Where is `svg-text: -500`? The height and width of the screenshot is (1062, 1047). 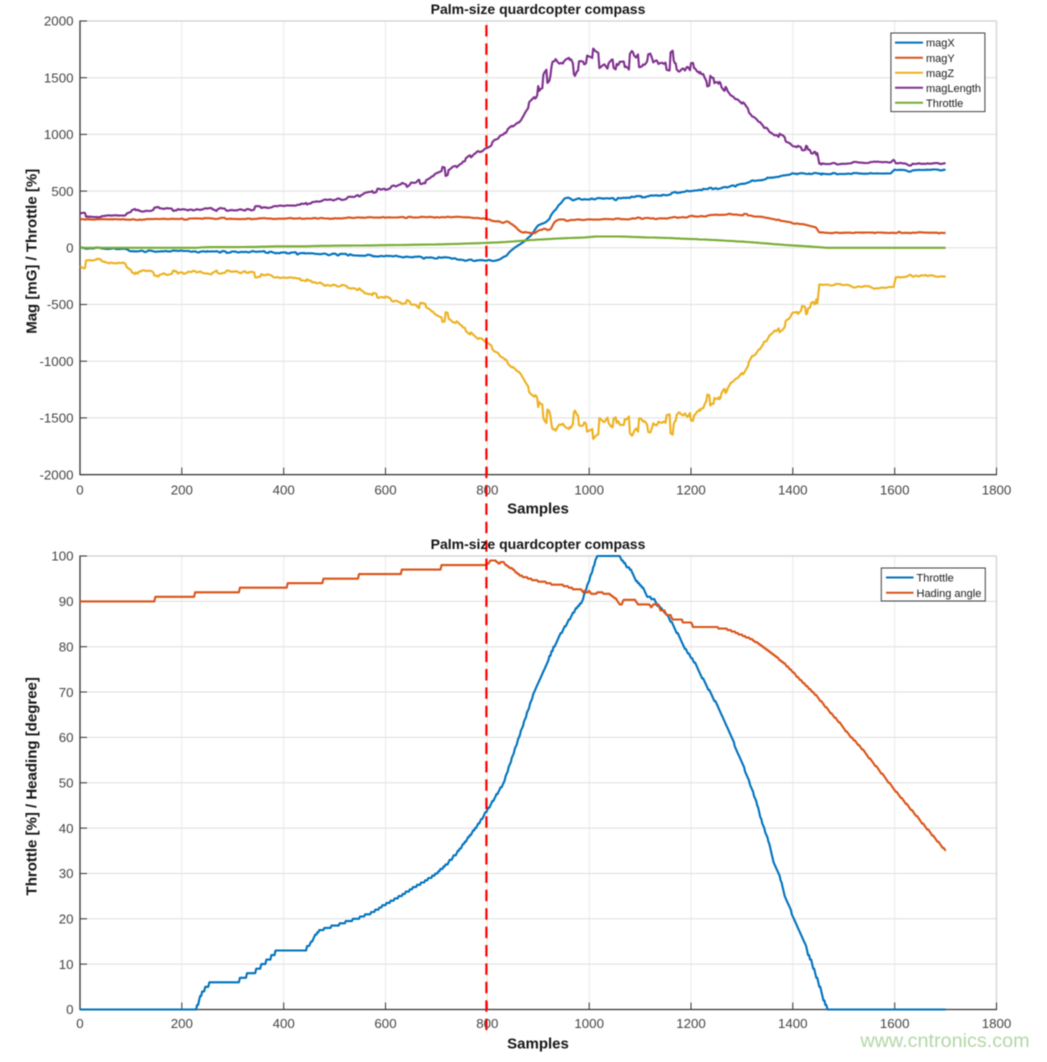 svg-text: -500 is located at coordinates (60, 304).